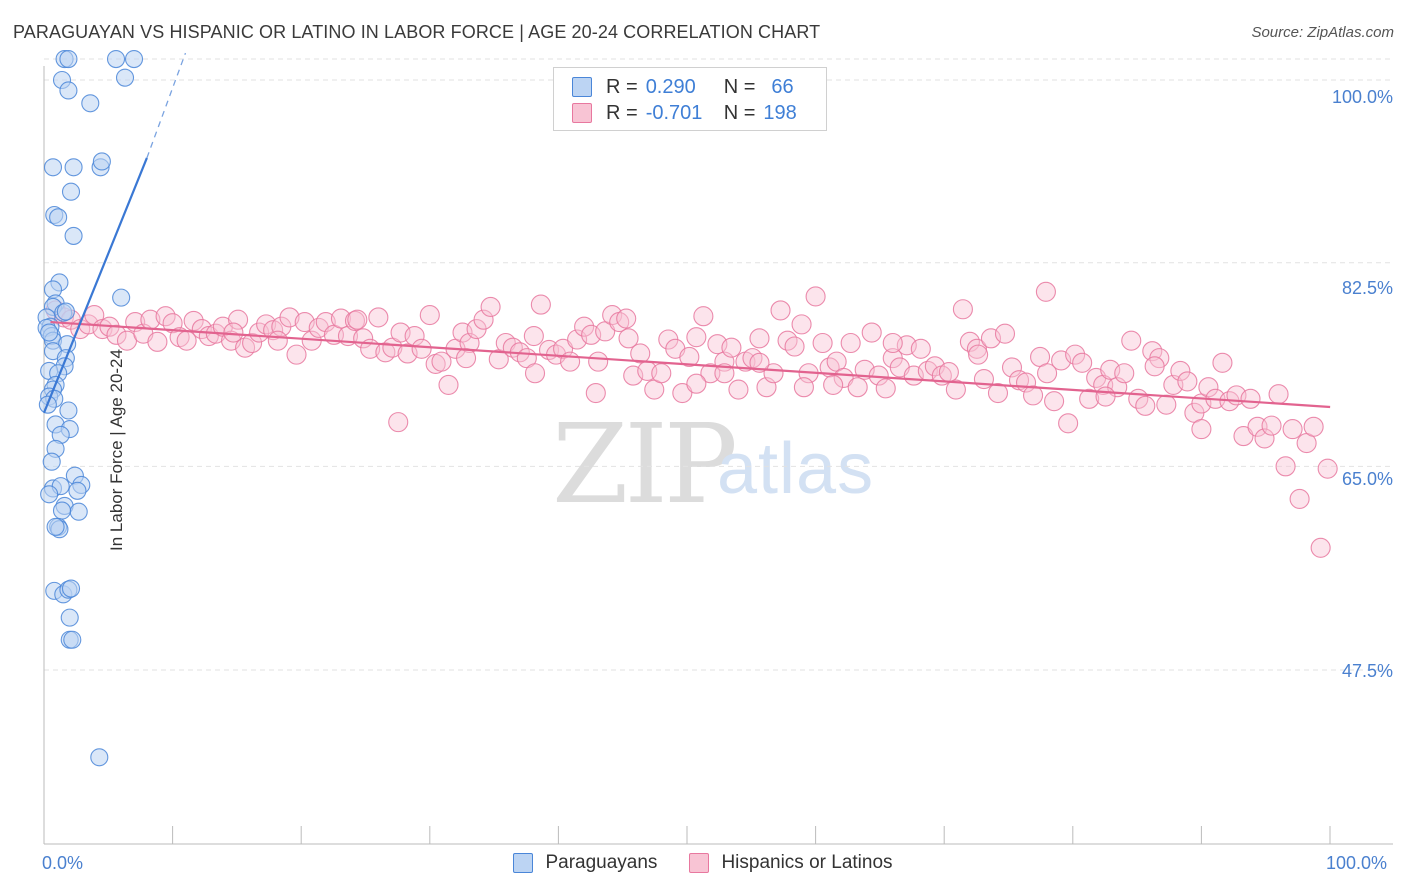  What do you see at coordinates (791, 863) in the screenshot?
I see `legend-item-hispanics: Hispanics or Latinos` at bounding box center [791, 863].